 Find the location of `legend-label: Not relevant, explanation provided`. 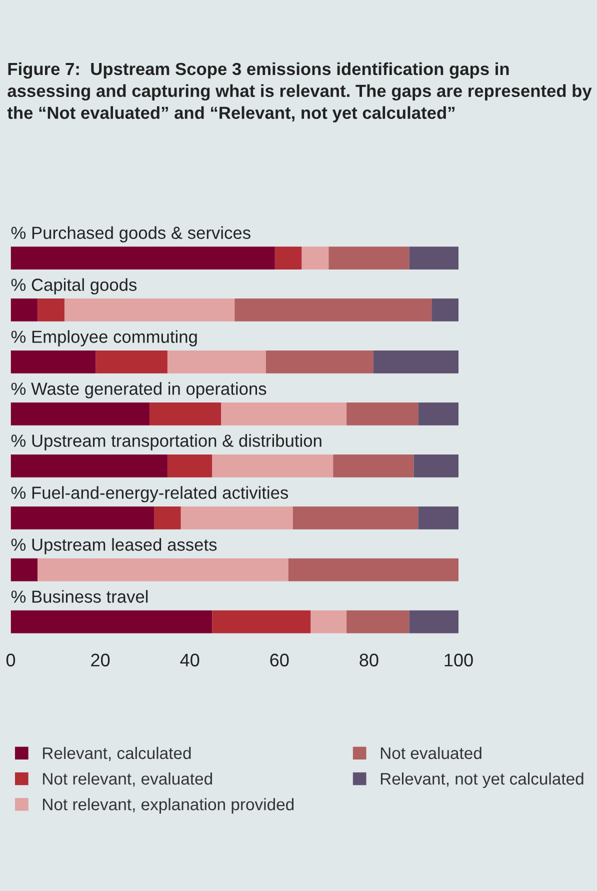

legend-label: Not relevant, explanation provided is located at coordinates (168, 806).